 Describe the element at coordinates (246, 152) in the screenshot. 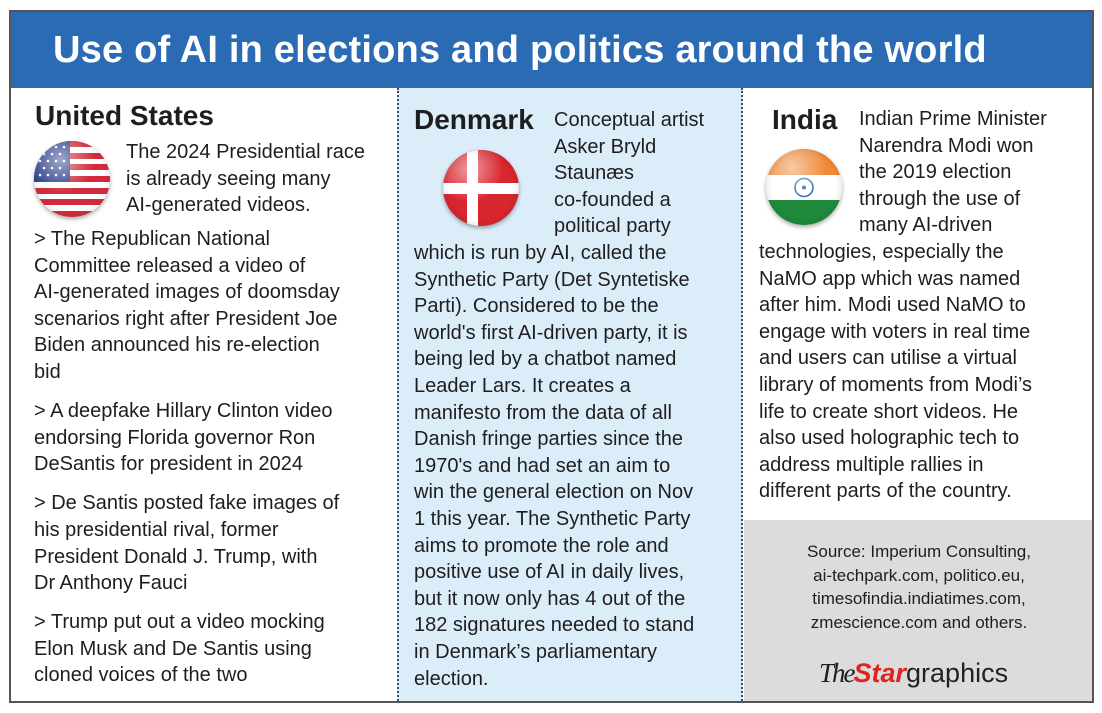

I see `text-line: The 2024 Presidential race` at that location.